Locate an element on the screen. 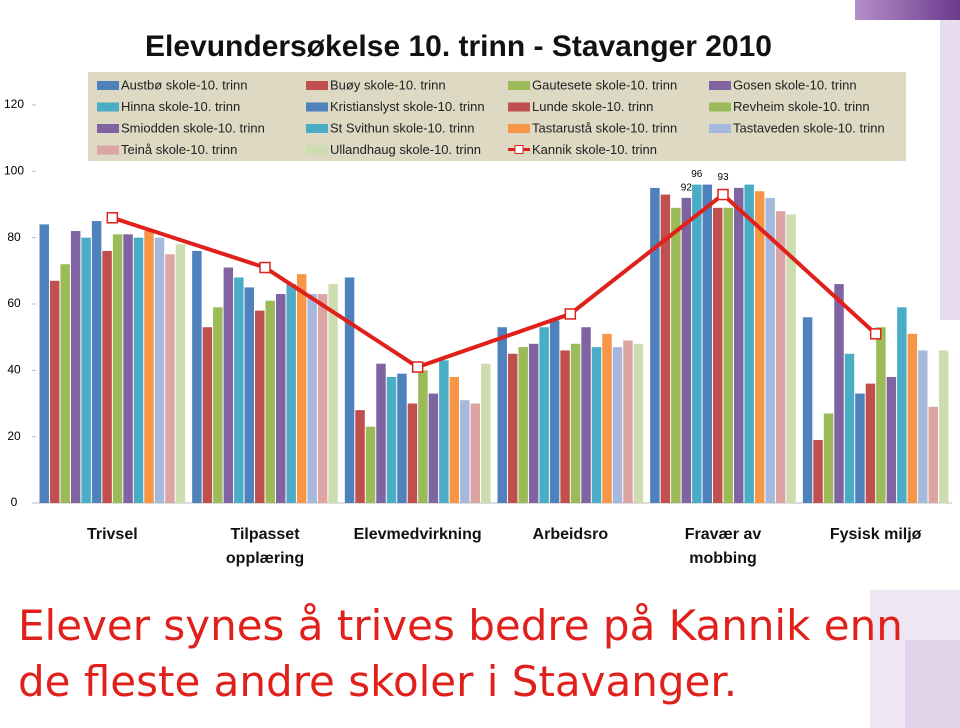 The width and height of the screenshot is (960, 728). legend-label: Revheim skole-10. trinn is located at coordinates (801, 106).